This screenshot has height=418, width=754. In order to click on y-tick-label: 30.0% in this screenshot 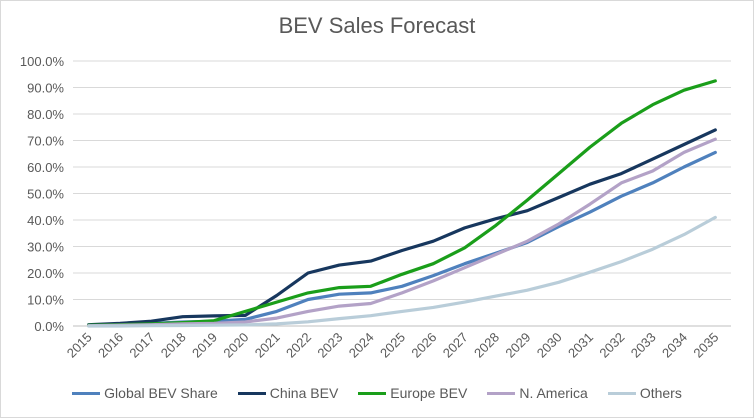, I will do `click(45, 247)`.